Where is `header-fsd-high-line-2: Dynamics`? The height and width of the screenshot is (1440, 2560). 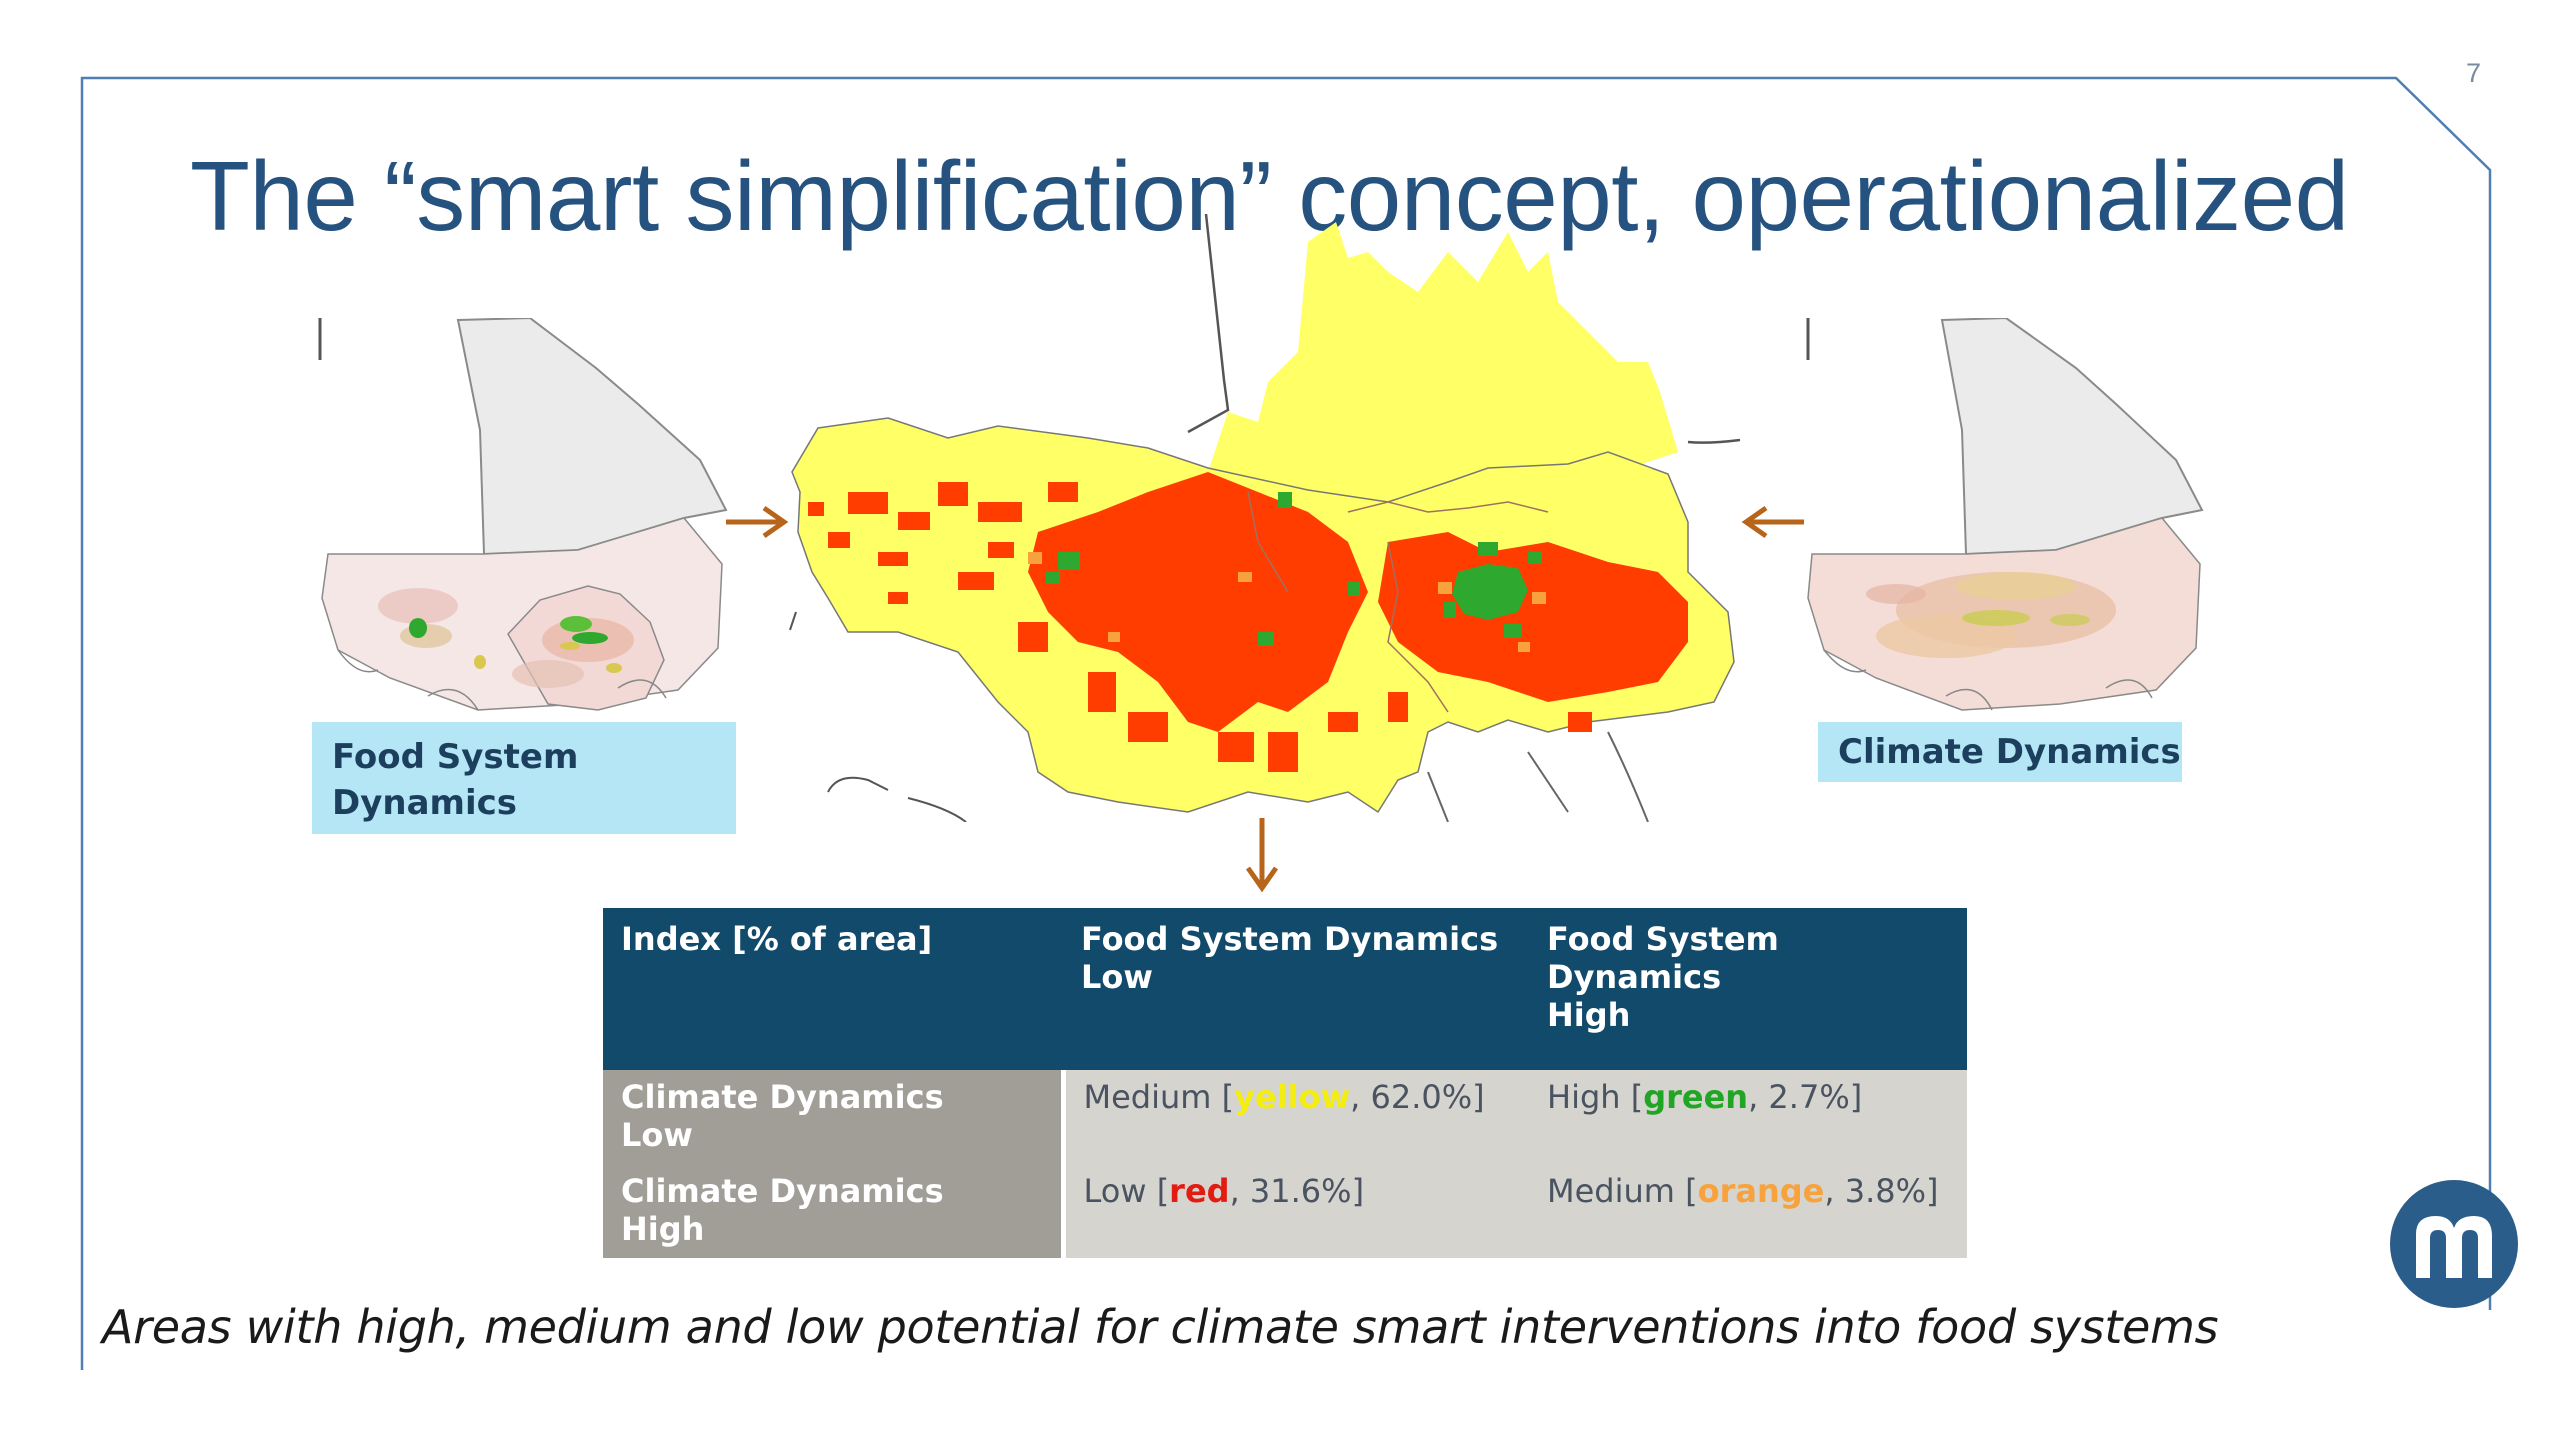
header-fsd-high-line-2: Dynamics is located at coordinates (1634, 977).